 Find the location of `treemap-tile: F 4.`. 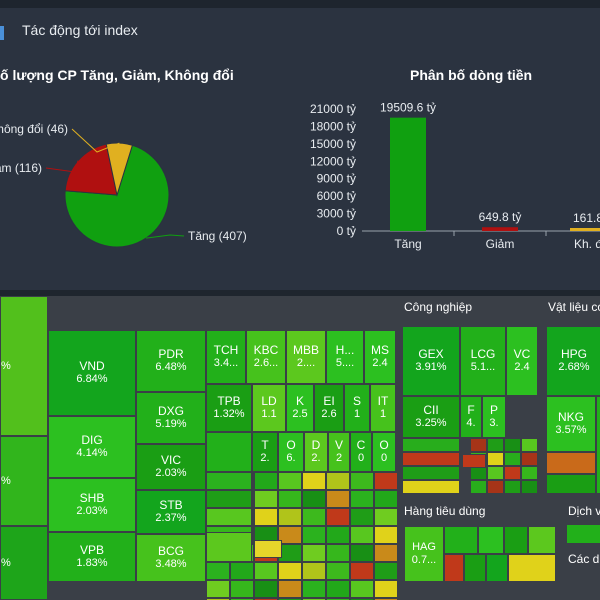

treemap-tile: F 4. is located at coordinates (471, 417).